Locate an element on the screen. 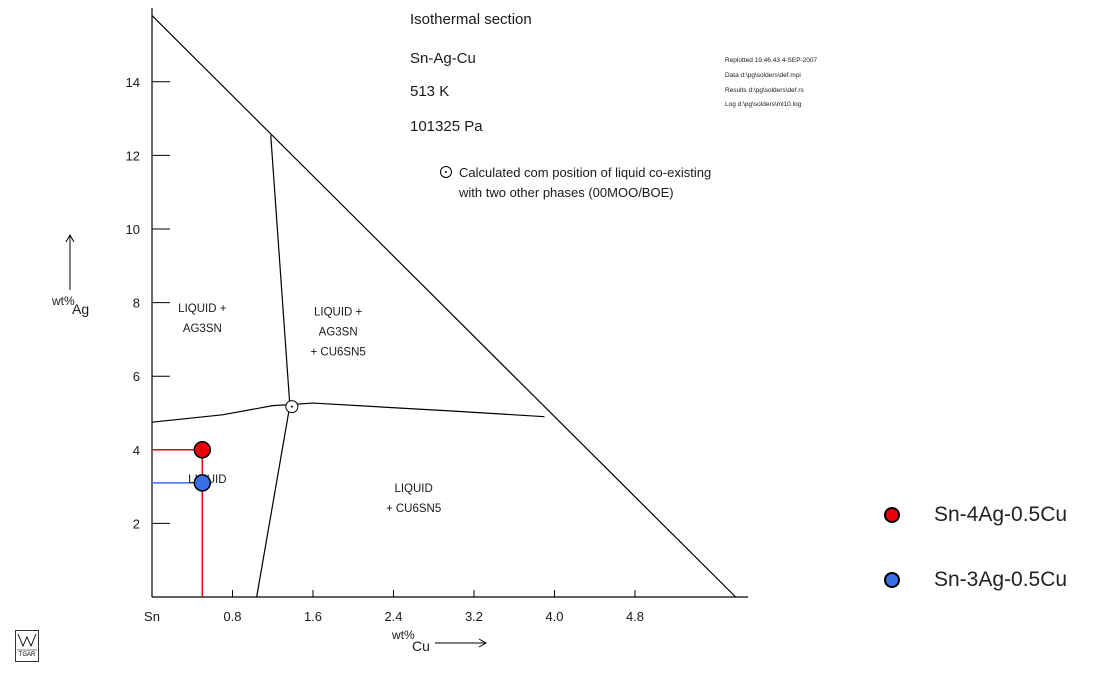  legend-item-sn3ag: Sn-3Ag-0.5Cu is located at coordinates (975, 580).